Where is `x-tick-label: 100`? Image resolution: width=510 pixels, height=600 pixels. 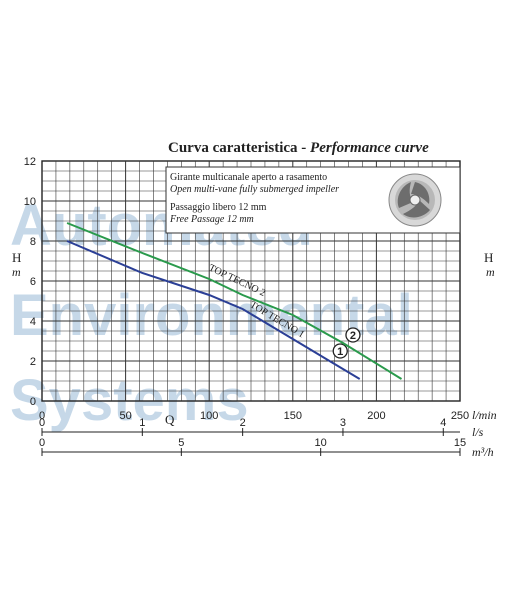 x-tick-label: 100 is located at coordinates (209, 416).